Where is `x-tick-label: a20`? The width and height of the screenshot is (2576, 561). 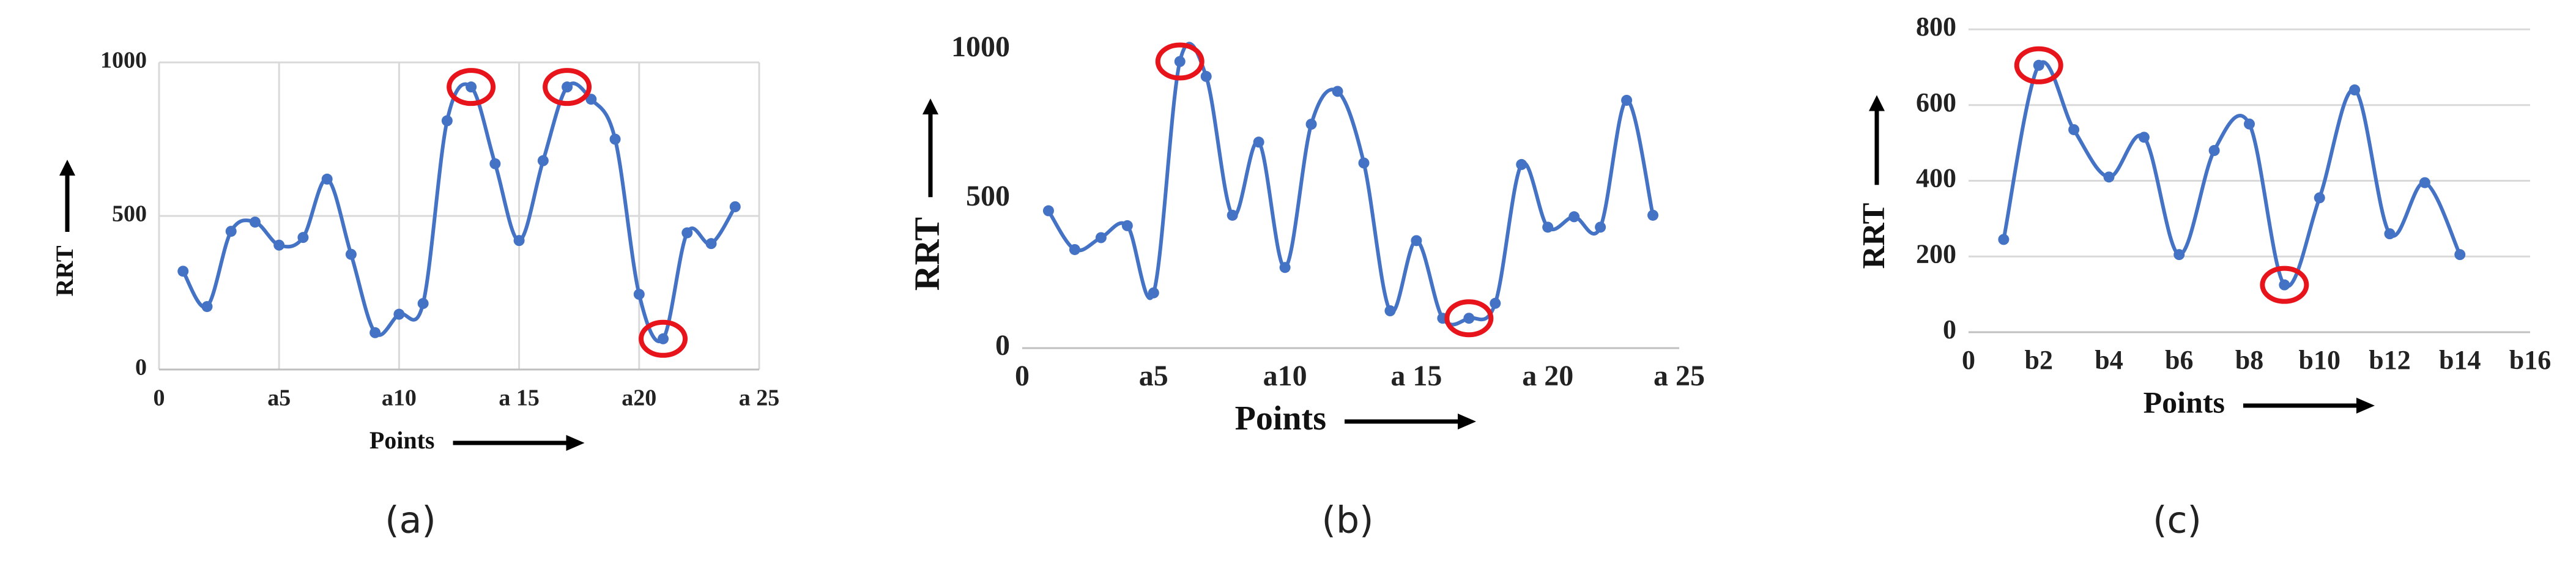
x-tick-label: a20 is located at coordinates (639, 398).